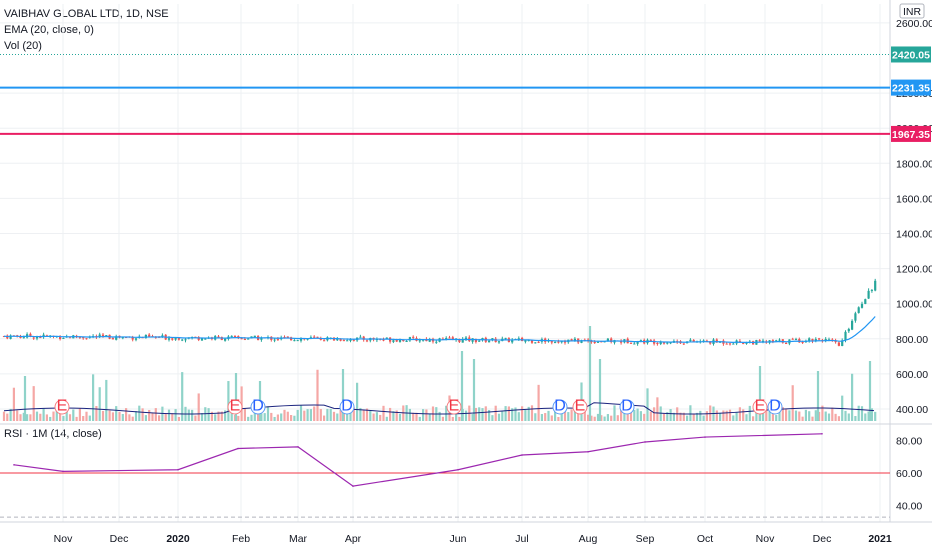  Describe the element at coordinates (909, 474) in the screenshot. I see `rsi-axis-label: 60.00` at that location.